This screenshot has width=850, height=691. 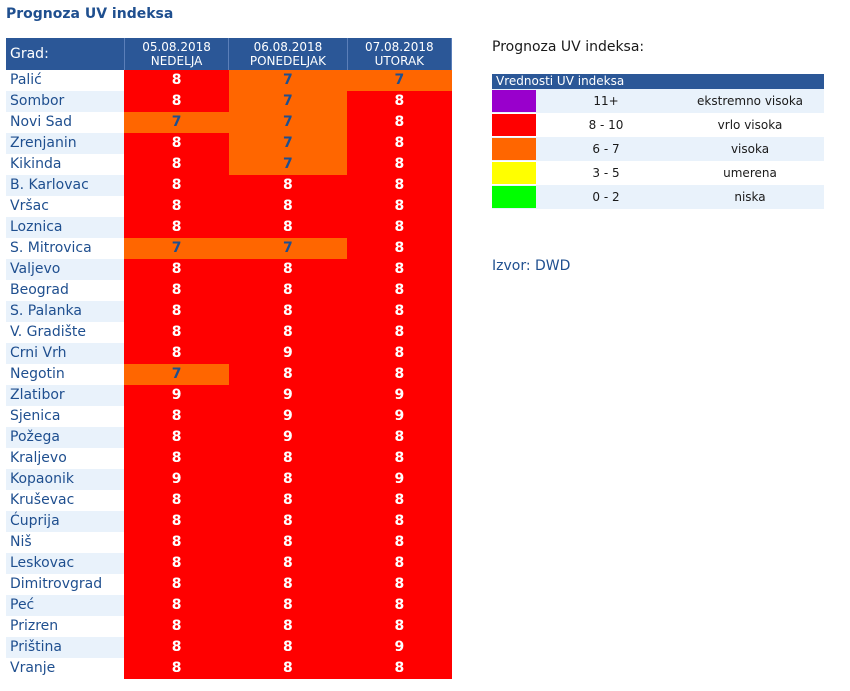 What do you see at coordinates (658, 149) in the screenshot?
I see `legend-item: 6 - 7 visoka` at bounding box center [658, 149].